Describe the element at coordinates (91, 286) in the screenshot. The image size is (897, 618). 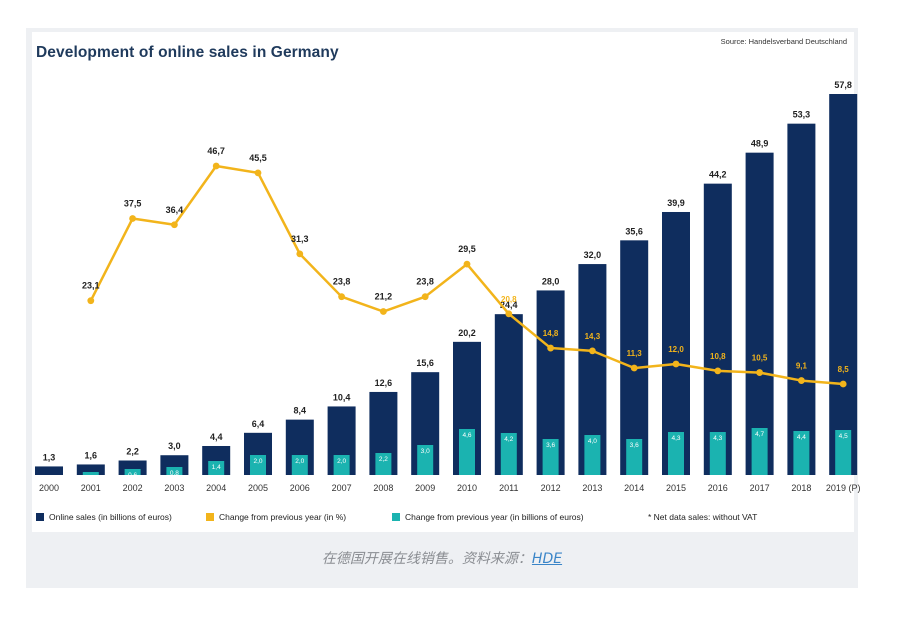
I see `pct-change-label: 23,1` at that location.